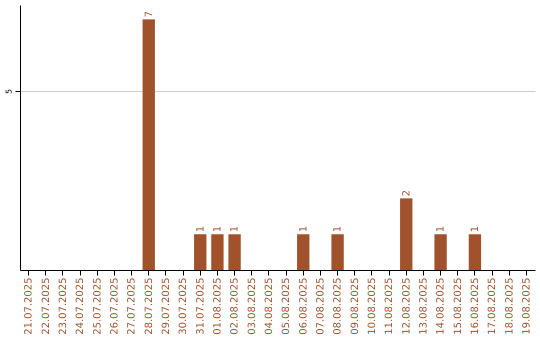 This screenshot has width=540, height=340. What do you see at coordinates (149, 306) in the screenshot?
I see `x-tick-label: 28.07.2025` at bounding box center [149, 306].